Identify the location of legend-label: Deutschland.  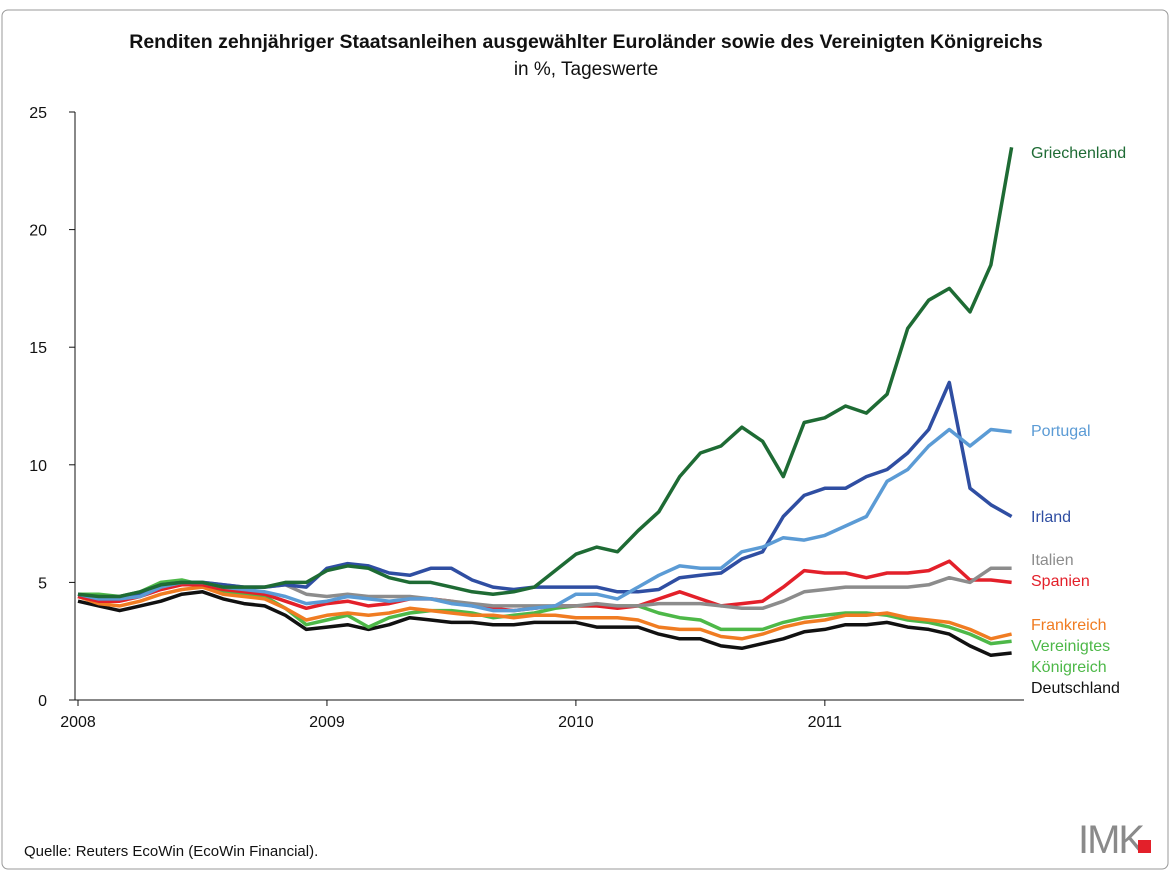
(1075, 688).